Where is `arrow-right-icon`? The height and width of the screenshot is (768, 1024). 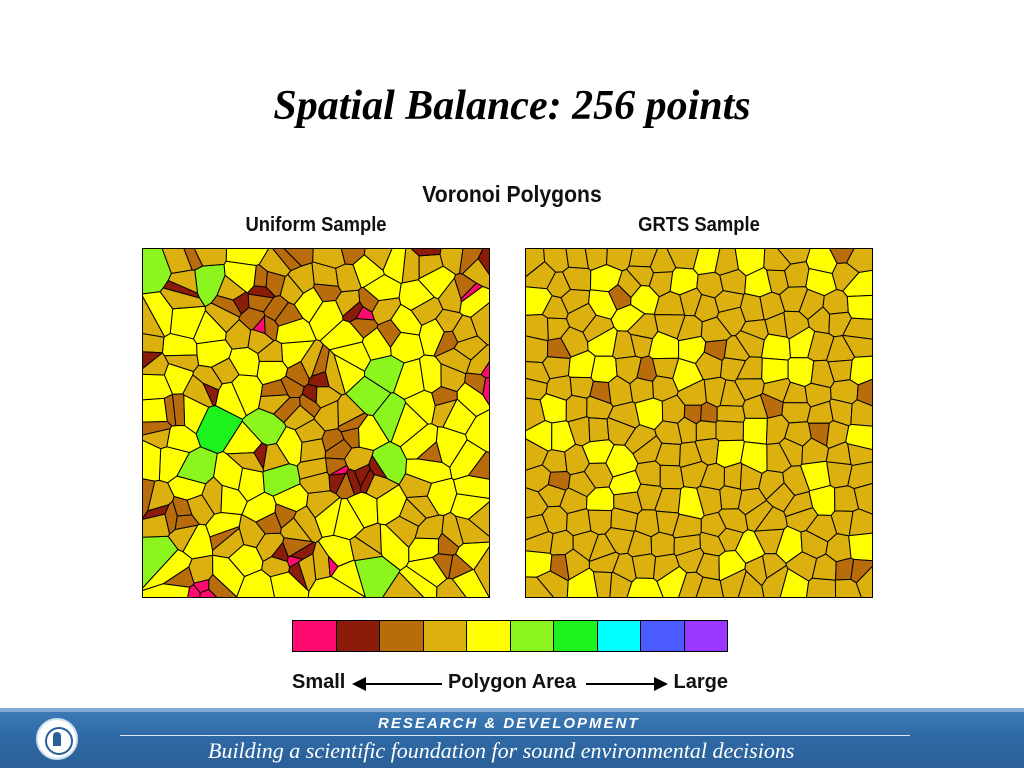 arrow-right-icon is located at coordinates (627, 684).